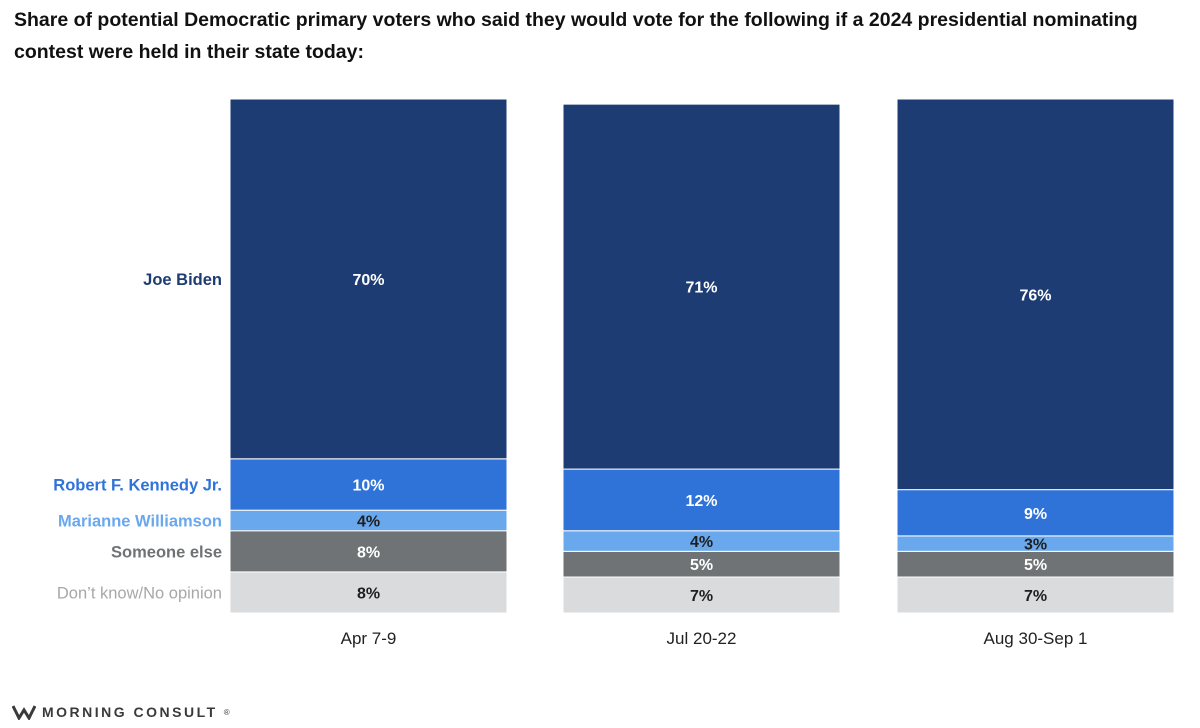 The width and height of the screenshot is (1200, 728). What do you see at coordinates (139, 593) in the screenshot?
I see `legend-label-don-t-know-no-opinion: Don’t know/No opinion` at bounding box center [139, 593].